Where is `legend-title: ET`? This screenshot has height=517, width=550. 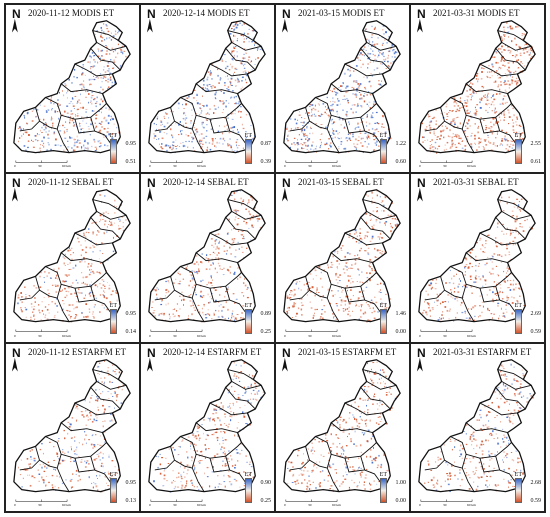
legend-title: ET is located at coordinates (518, 305).